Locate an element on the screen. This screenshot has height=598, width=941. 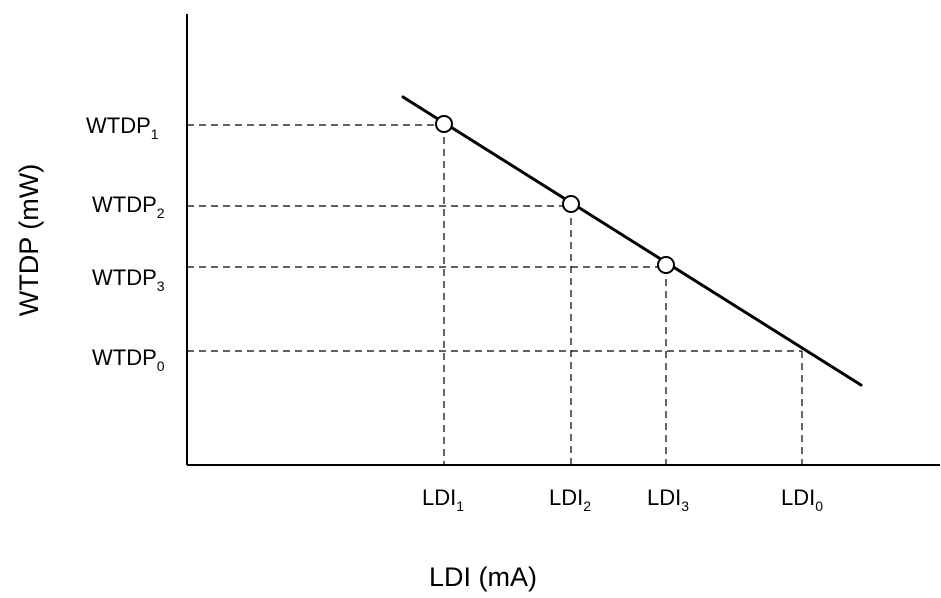
x-axis-title: LDI (mA) is located at coordinates (483, 577).